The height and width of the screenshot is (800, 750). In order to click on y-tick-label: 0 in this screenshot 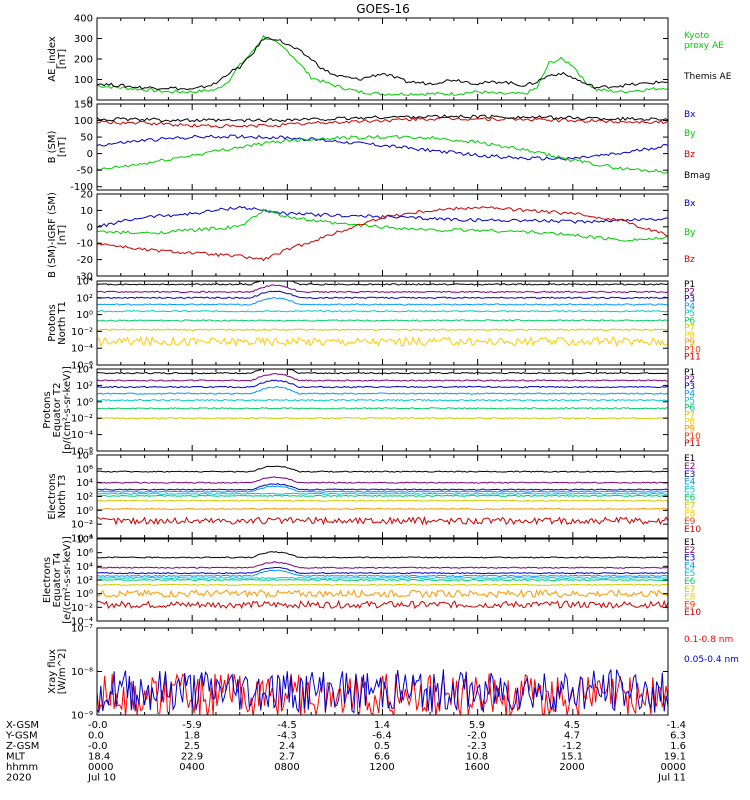, I will do `click(90, 154)`.